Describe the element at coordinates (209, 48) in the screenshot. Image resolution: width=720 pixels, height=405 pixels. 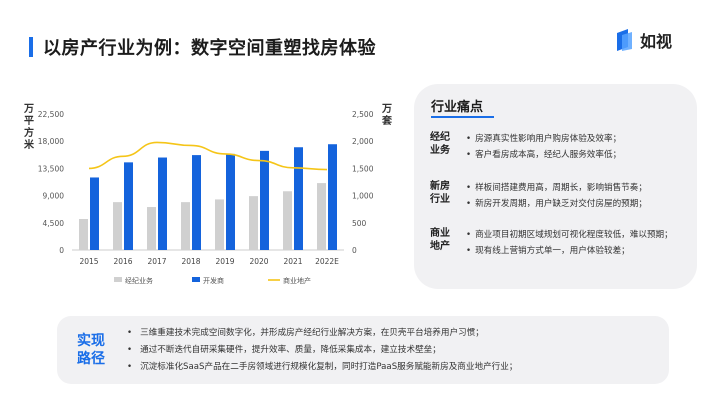
I see `page-title: 以房产行业为例：数字空间重塑找房体验` at that location.